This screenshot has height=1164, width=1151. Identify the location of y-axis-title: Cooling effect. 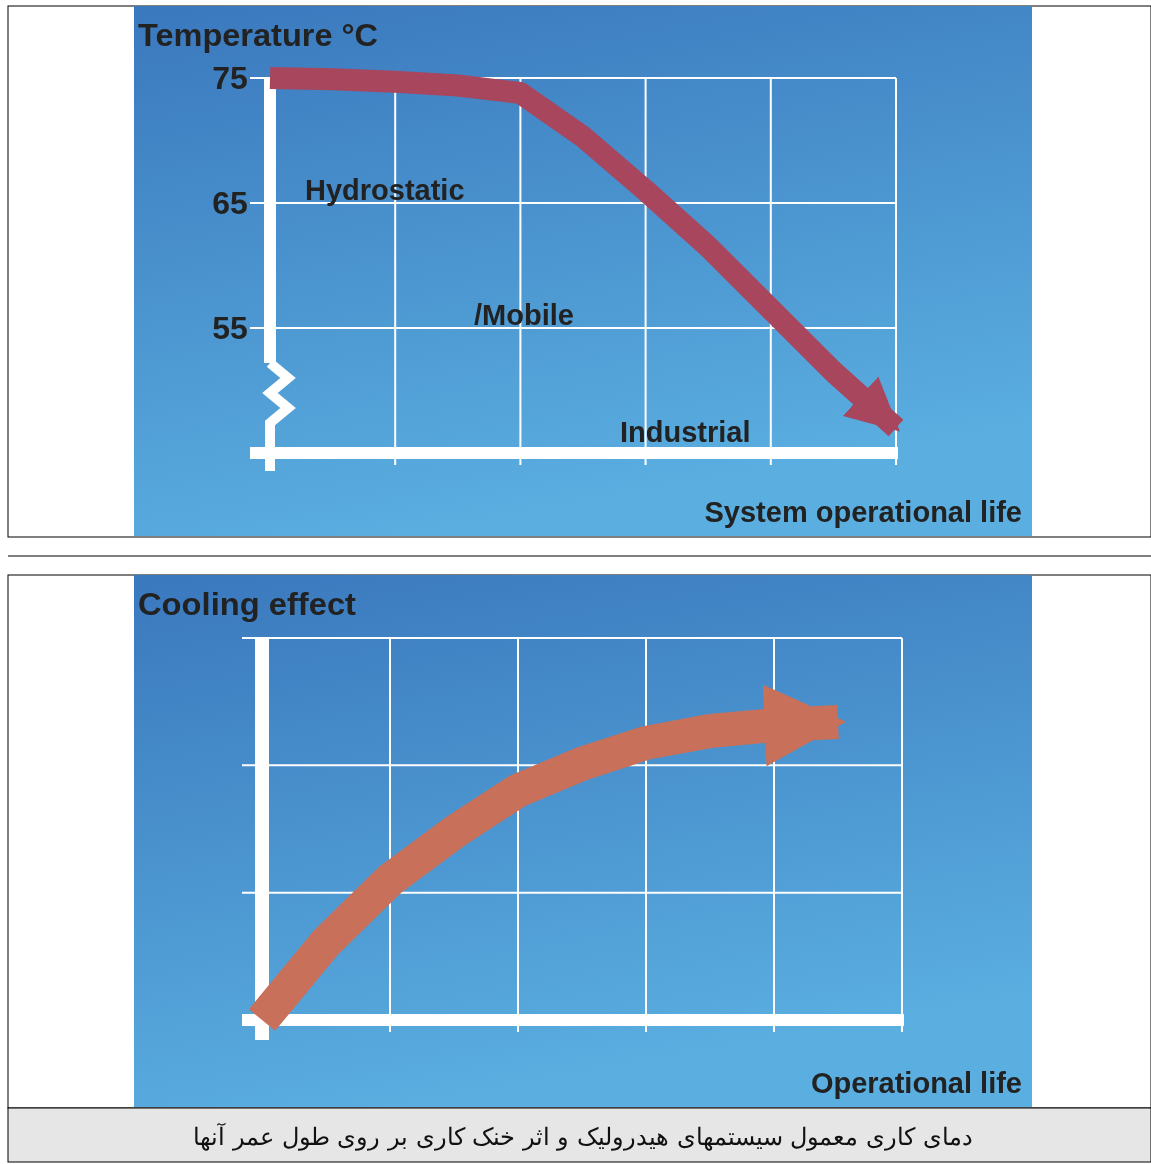
(247, 604).